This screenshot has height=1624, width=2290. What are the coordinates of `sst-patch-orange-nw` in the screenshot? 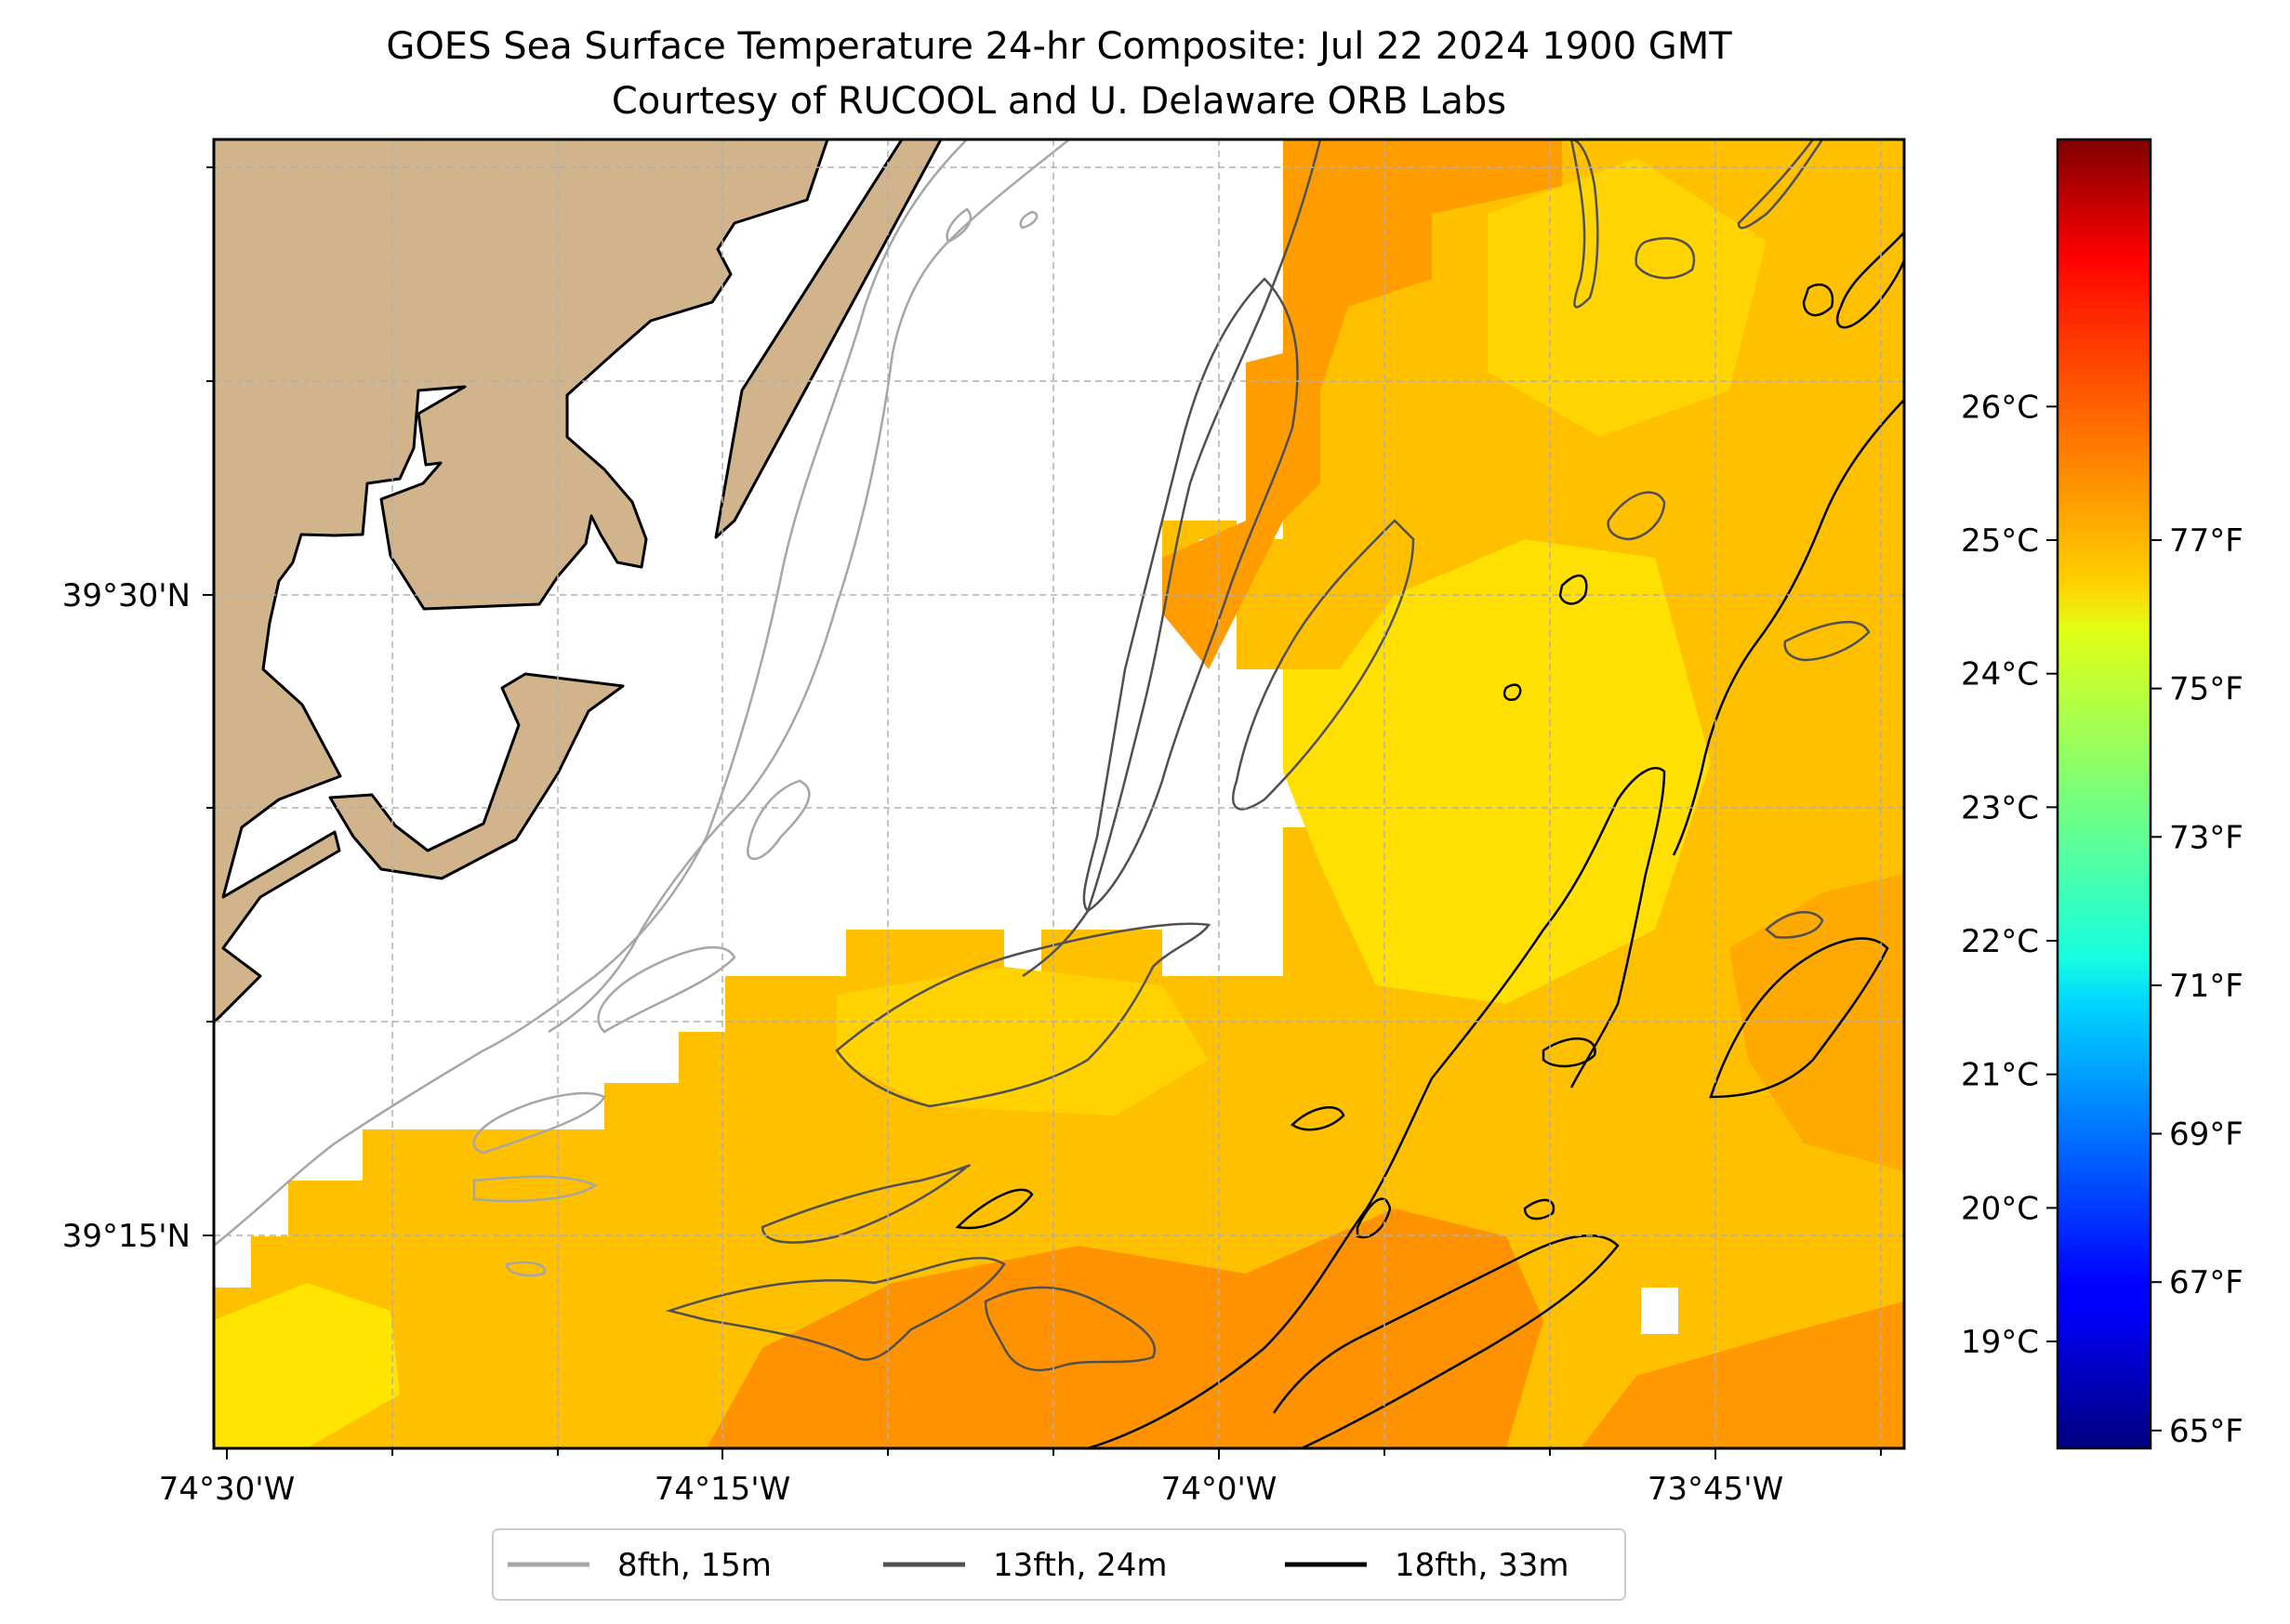 It's located at (1362, 404).